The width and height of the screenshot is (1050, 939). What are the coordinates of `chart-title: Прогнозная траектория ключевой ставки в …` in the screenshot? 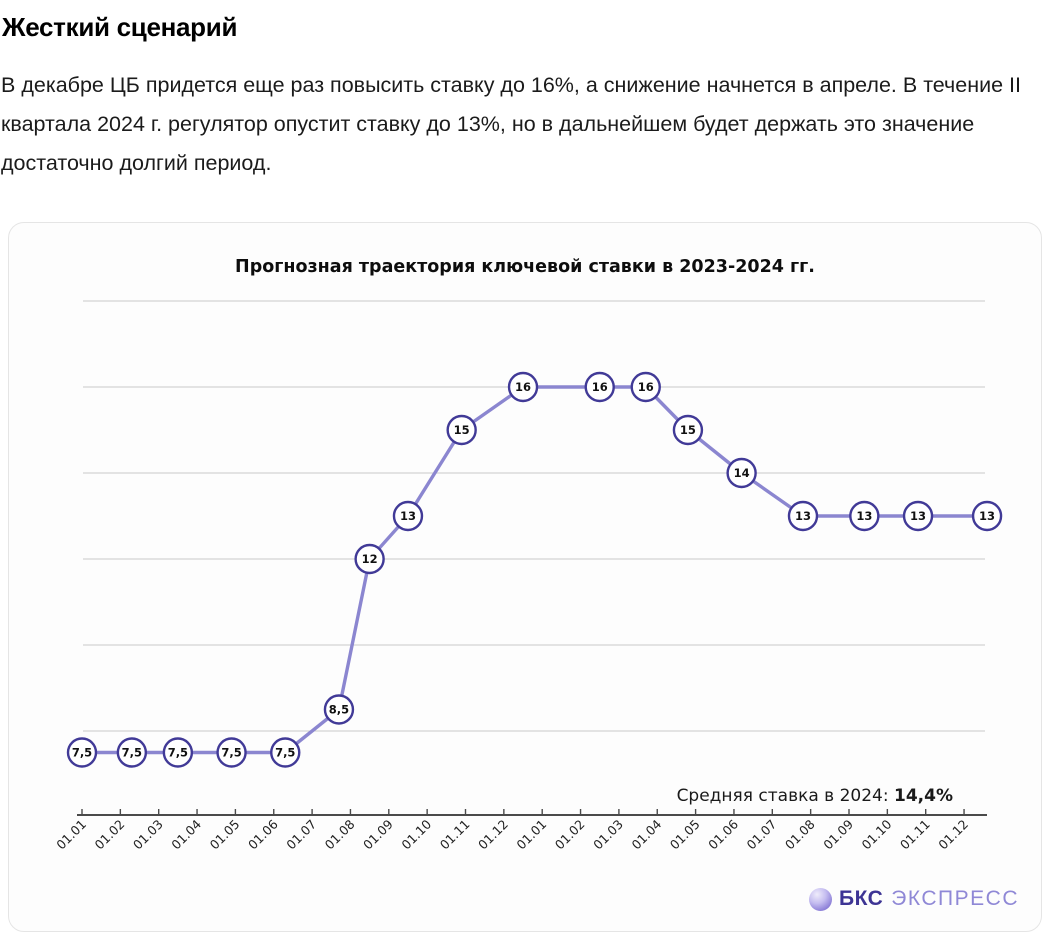 It's located at (525, 267).